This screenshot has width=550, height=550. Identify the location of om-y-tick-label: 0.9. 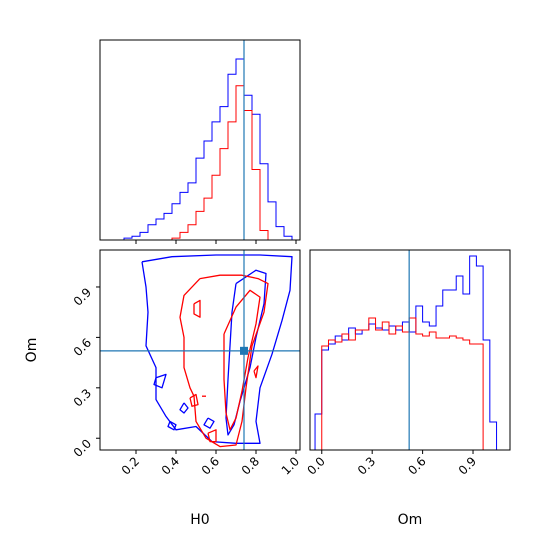
(82, 296).